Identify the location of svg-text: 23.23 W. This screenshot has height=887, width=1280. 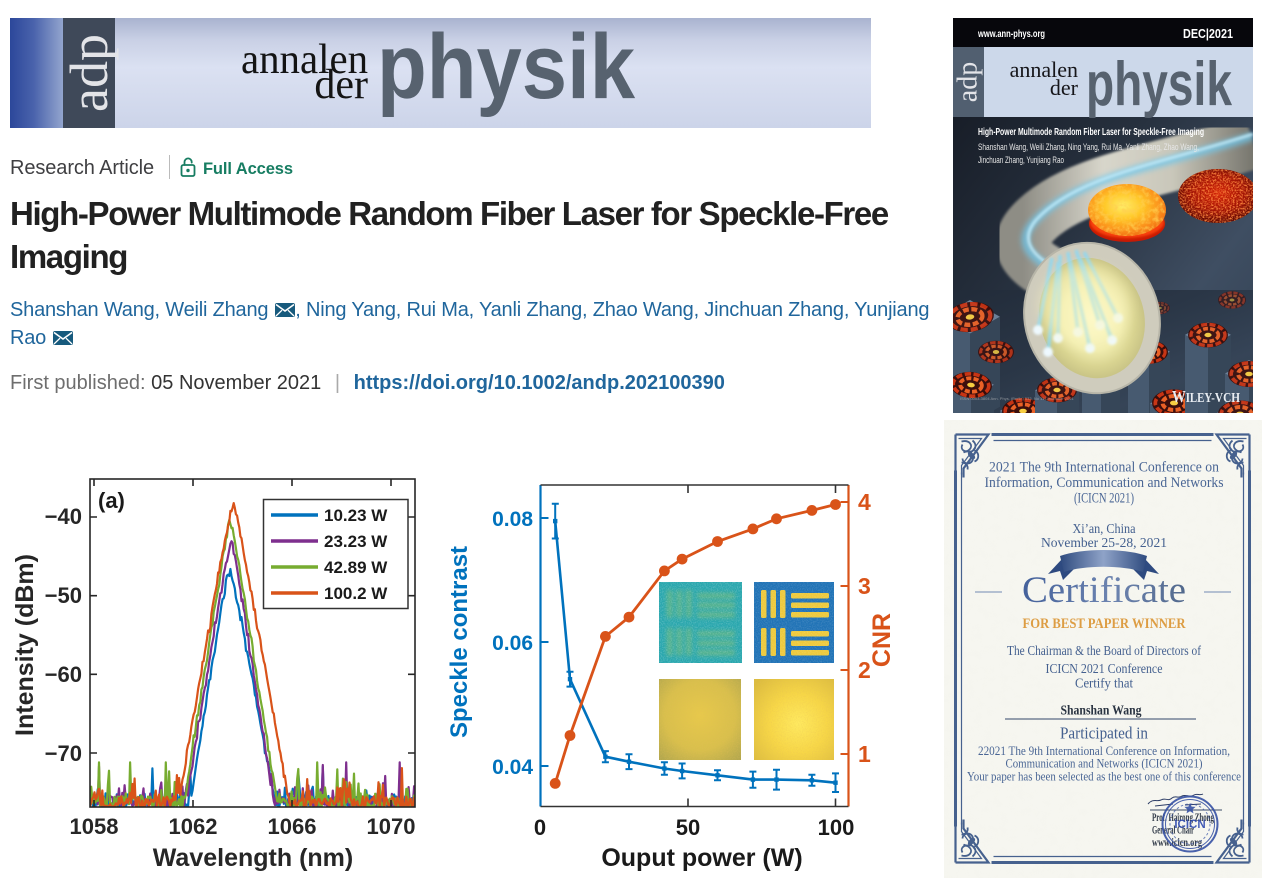
(356, 541).